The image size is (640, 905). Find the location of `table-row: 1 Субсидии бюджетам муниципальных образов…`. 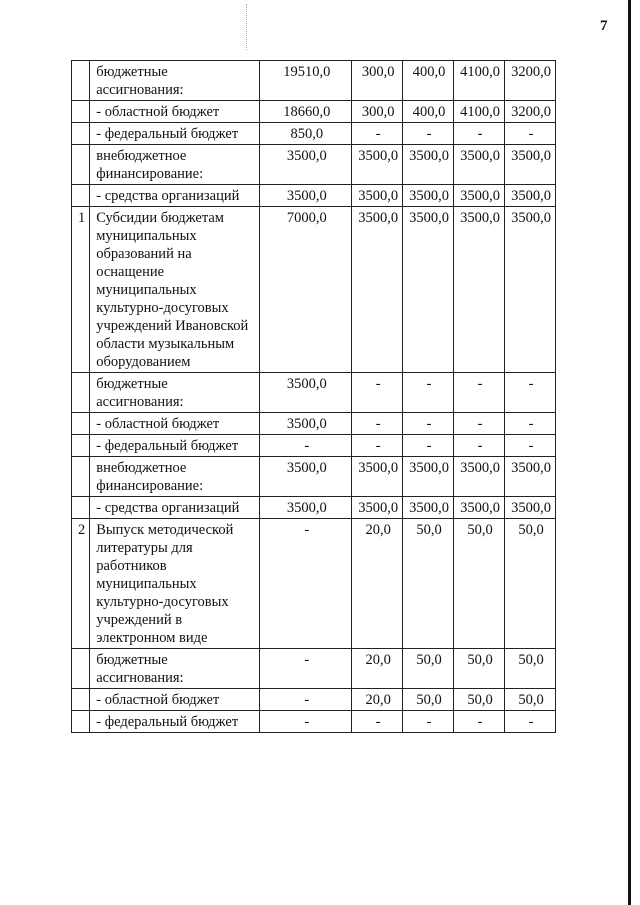

table-row: 1 Субсидии бюджетам муниципальных образов… is located at coordinates (313, 289).